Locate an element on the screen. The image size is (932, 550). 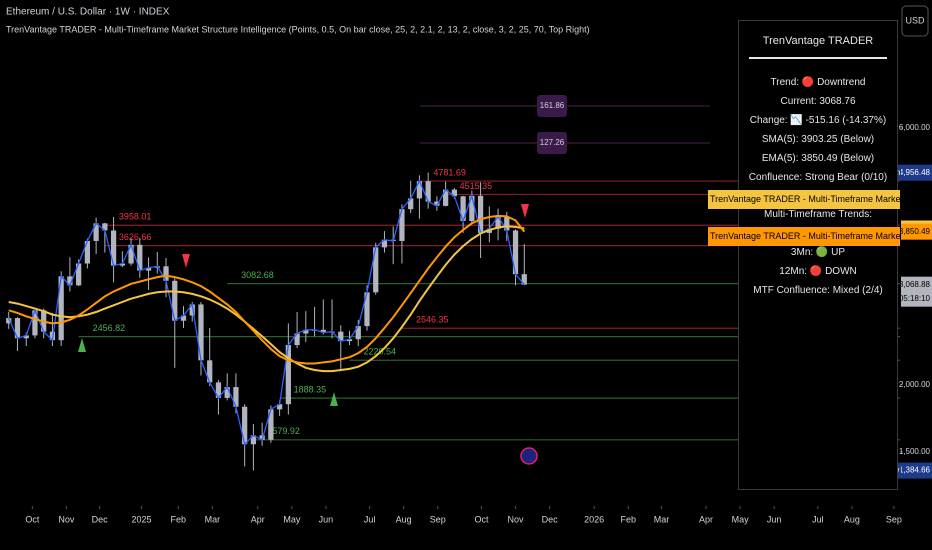
panel-row: SMA(5): 3903.25 (Below) is located at coordinates (818, 139).